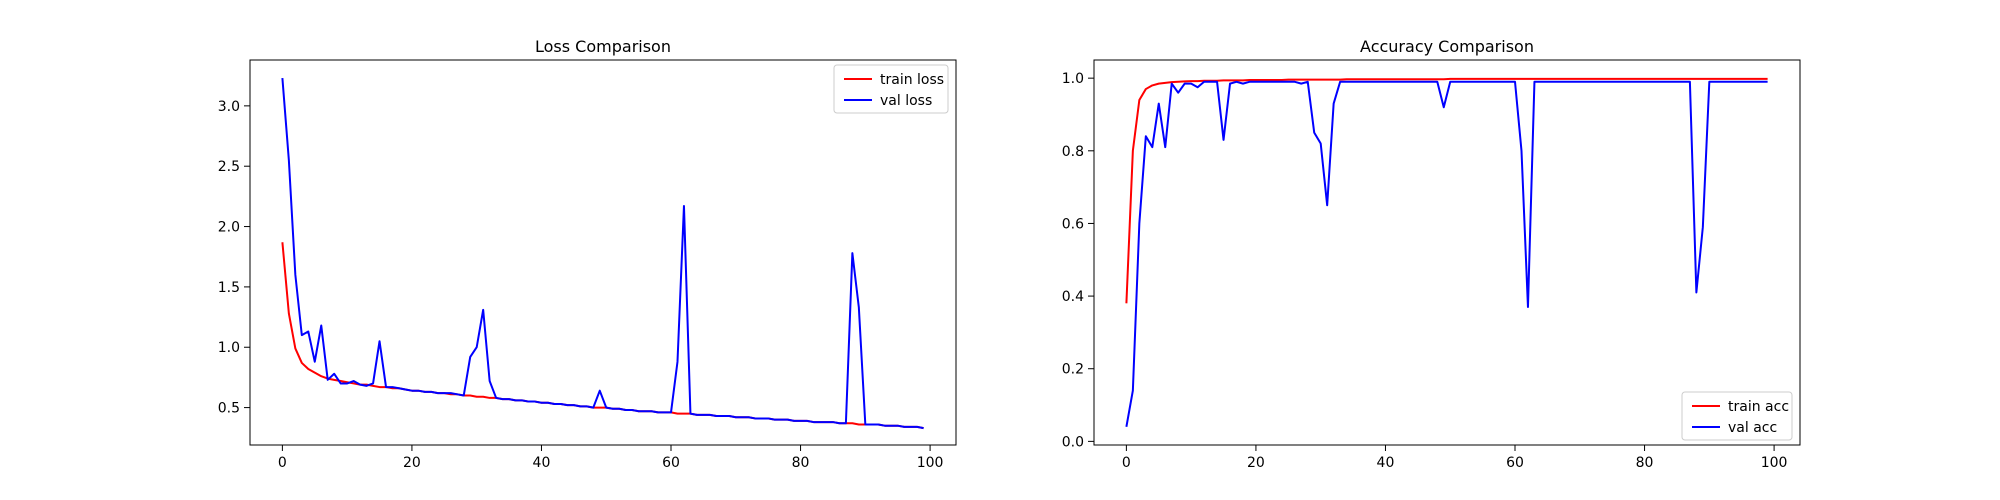 This screenshot has width=2000, height=500. Describe the element at coordinates (930, 463) in the screenshot. I see `loss-x-tick-label: 100` at that location.